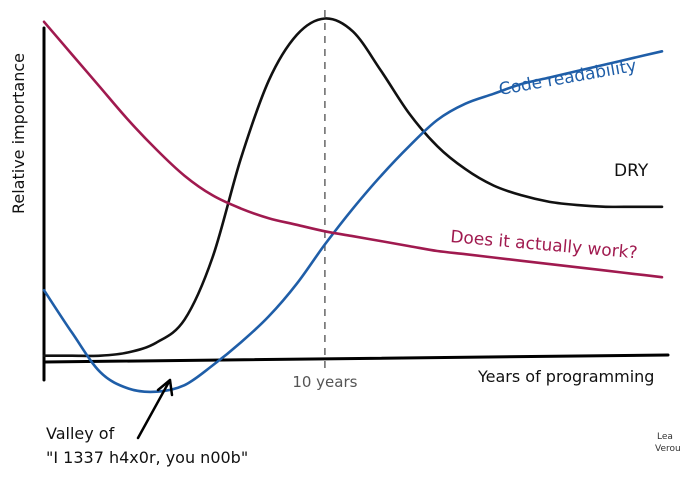  Describe the element at coordinates (356, 358) in the screenshot. I see `x-axis-line` at that location.